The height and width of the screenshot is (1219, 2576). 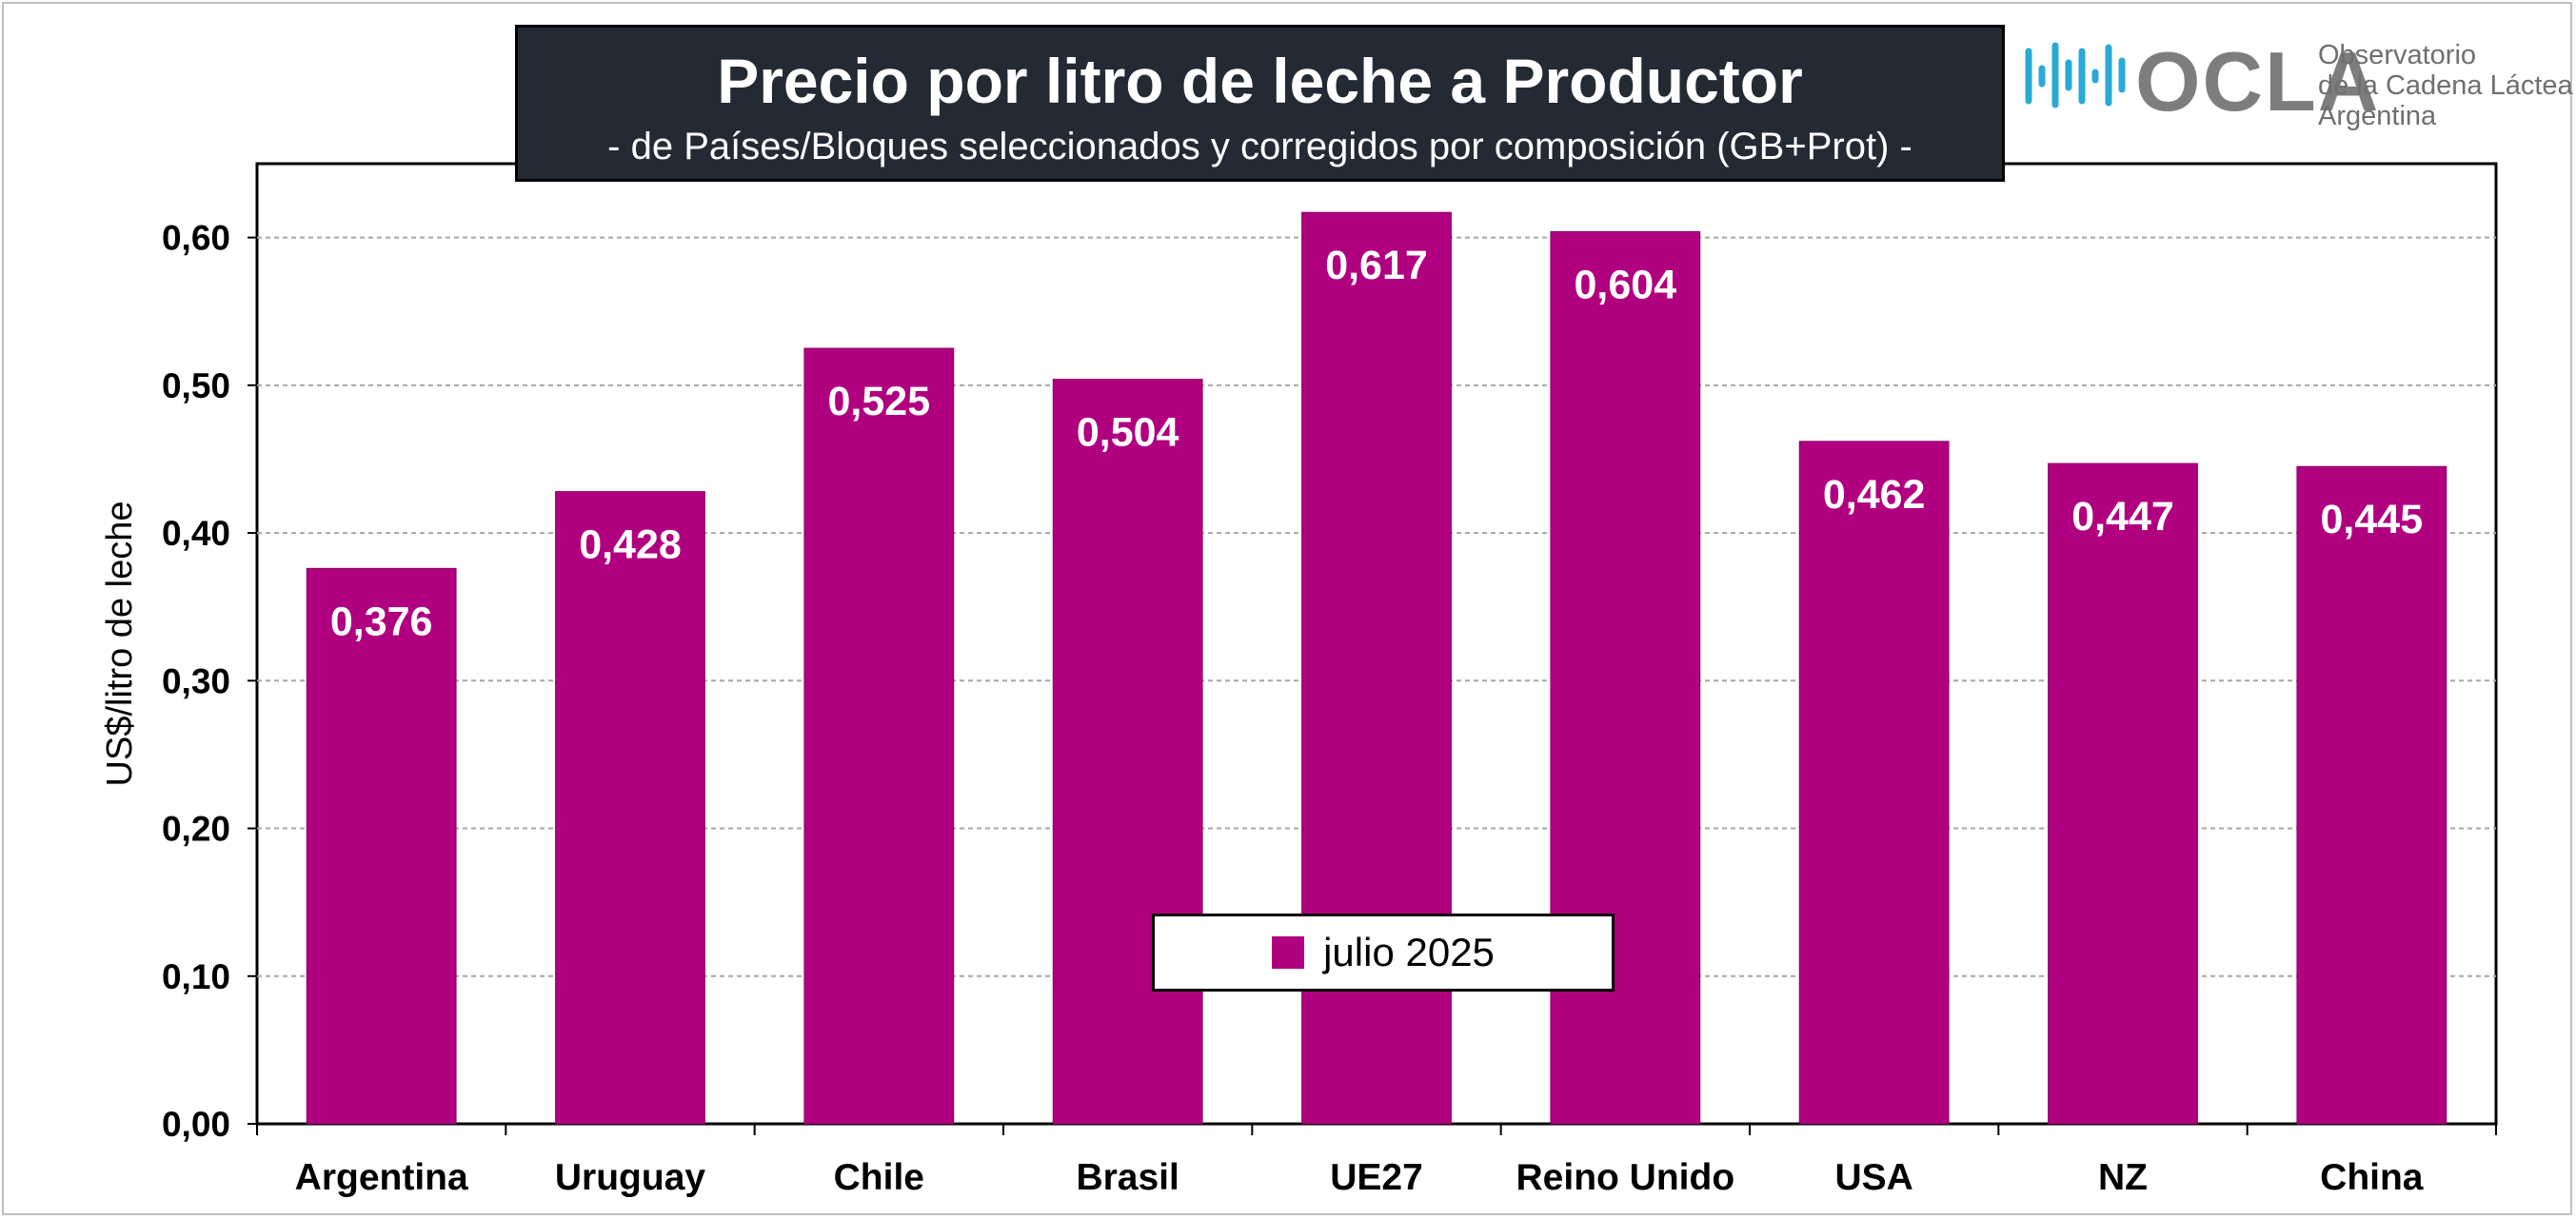 I want to click on bar-usa, so click(x=1874, y=783).